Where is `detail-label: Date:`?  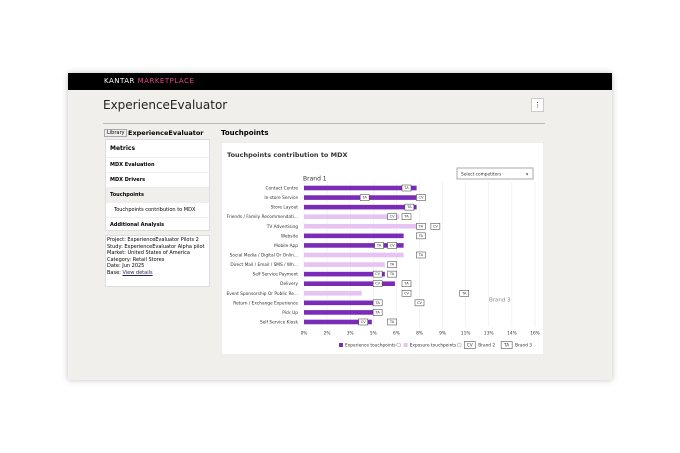
detail-label: Date: is located at coordinates (114, 266).